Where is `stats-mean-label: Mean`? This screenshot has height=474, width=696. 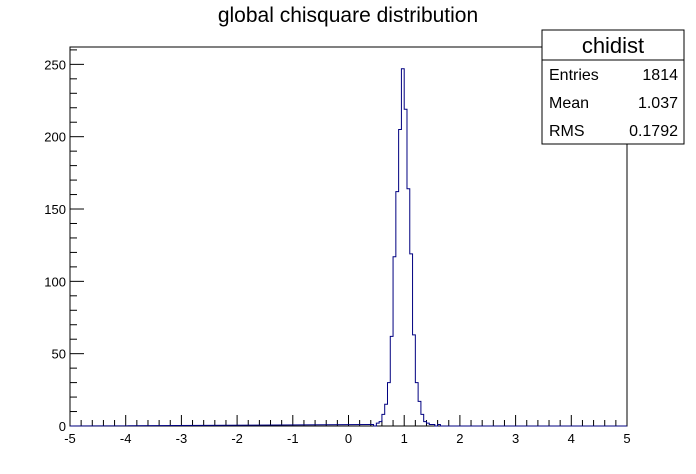
stats-mean-label: Mean is located at coordinates (569, 103).